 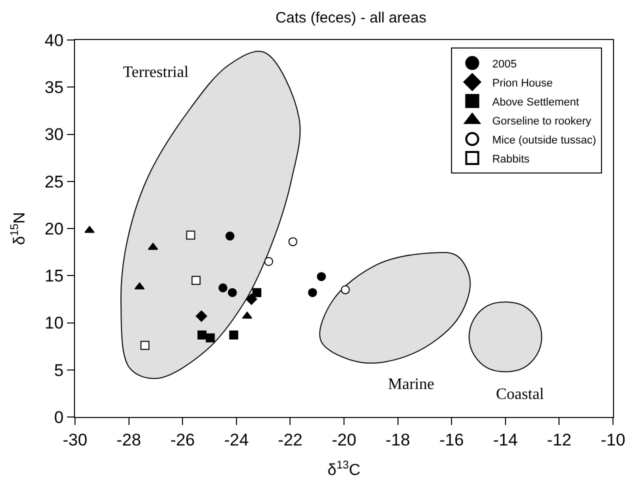 What do you see at coordinates (613, 440) in the screenshot?
I see `x-tick-label: -10` at bounding box center [613, 440].